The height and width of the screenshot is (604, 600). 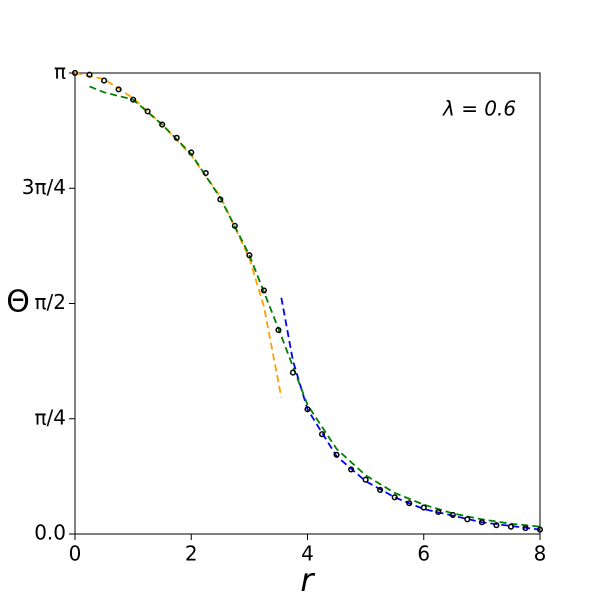 I want to click on x-tick-label: 8, so click(x=540, y=554).